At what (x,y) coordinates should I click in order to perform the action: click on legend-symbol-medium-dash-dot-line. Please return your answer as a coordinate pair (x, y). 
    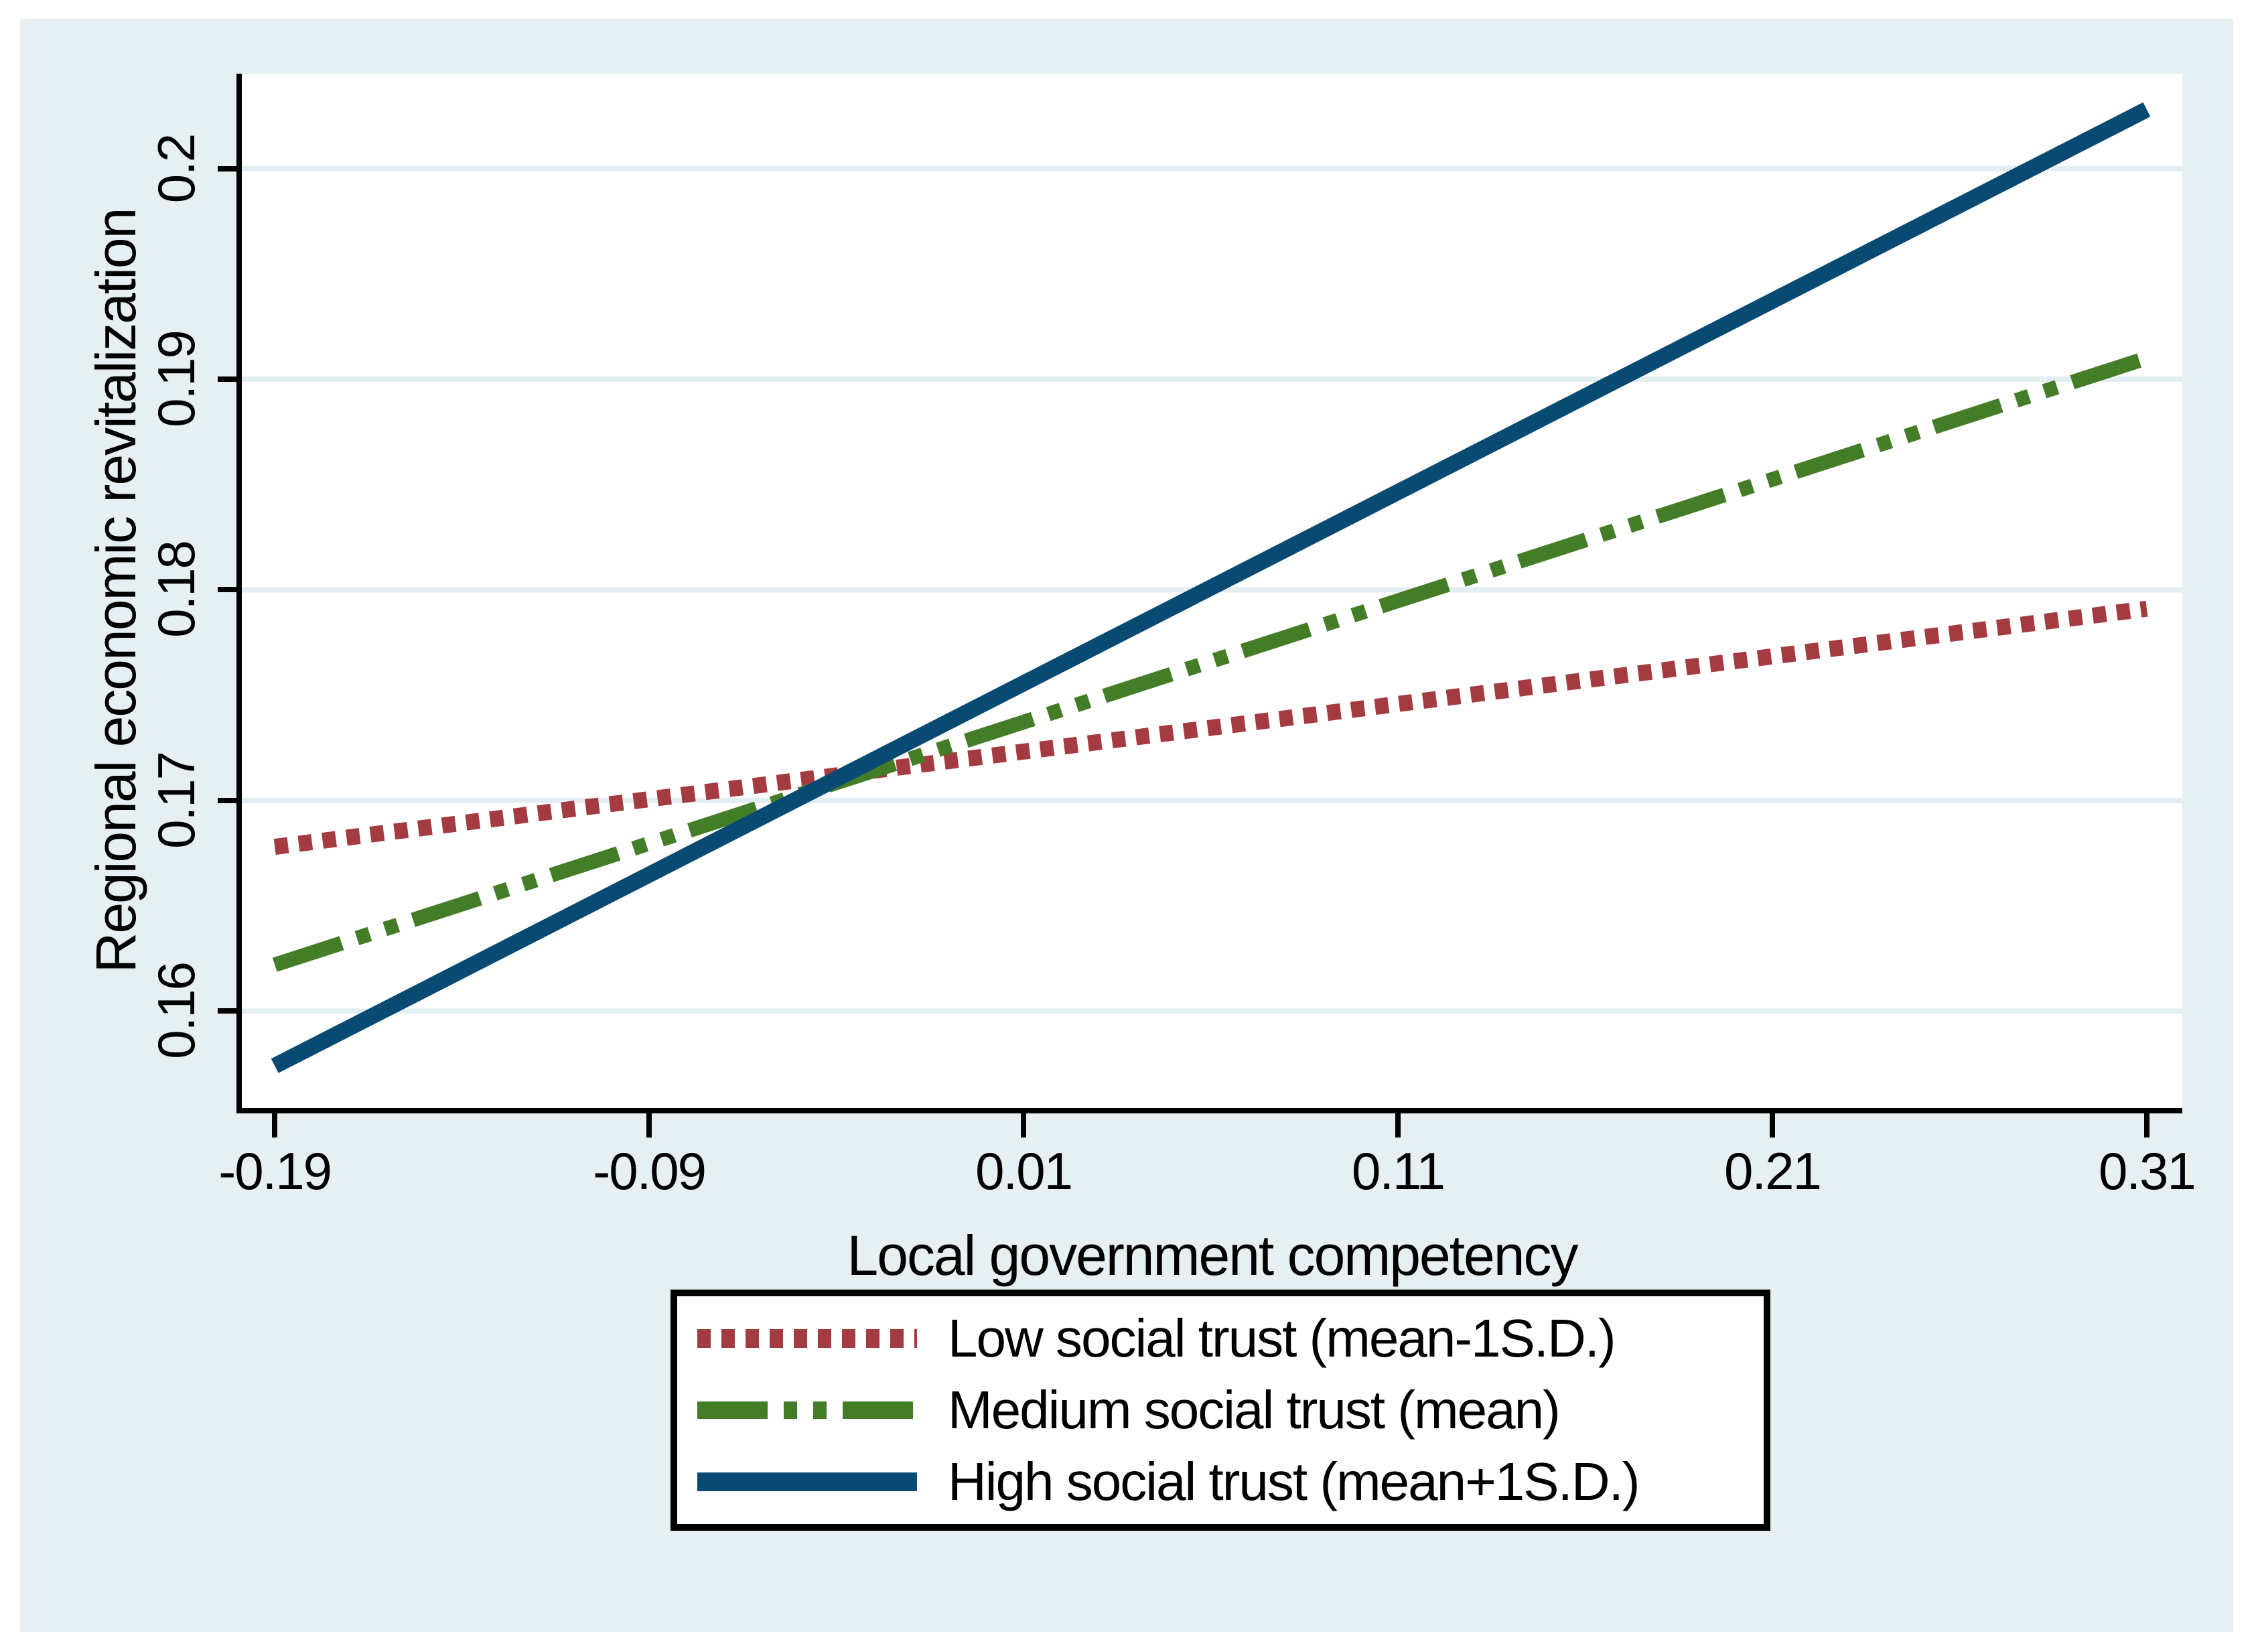
    Looking at the image, I should click on (807, 1410).